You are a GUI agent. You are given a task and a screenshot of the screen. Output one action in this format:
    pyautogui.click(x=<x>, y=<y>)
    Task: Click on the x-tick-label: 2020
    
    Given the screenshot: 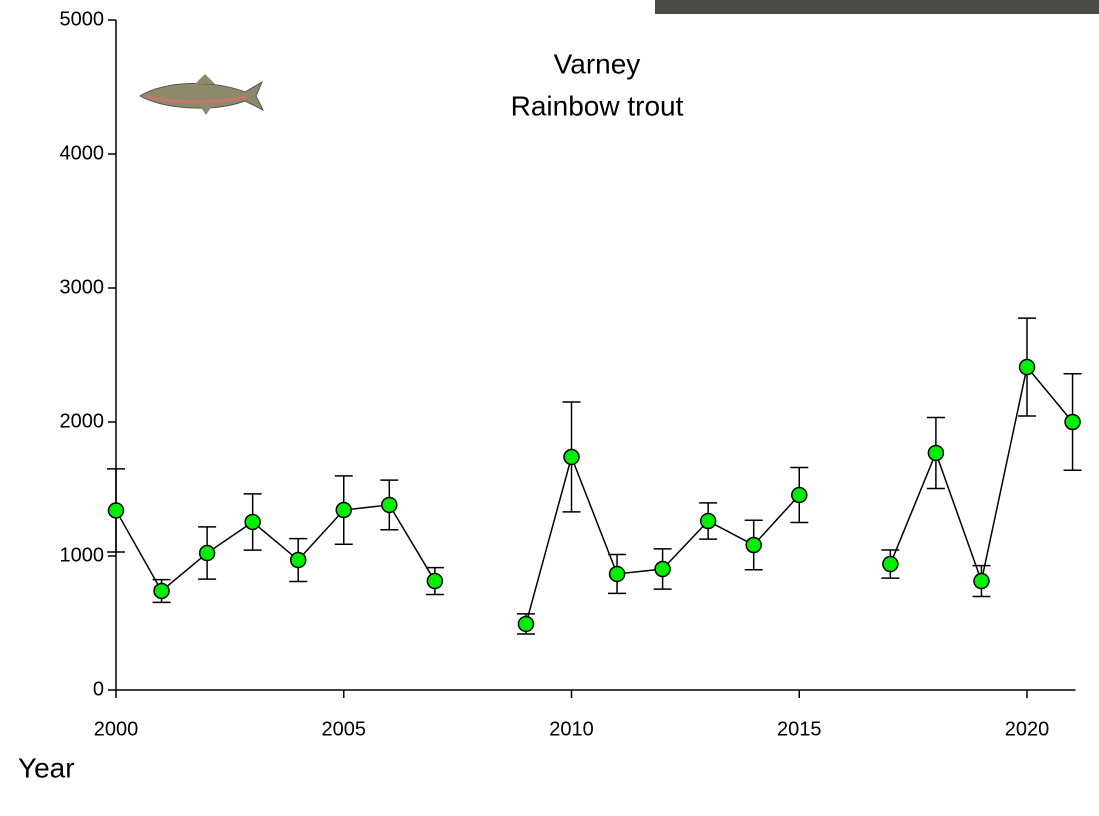 What is the action you would take?
    pyautogui.click(x=1027, y=729)
    